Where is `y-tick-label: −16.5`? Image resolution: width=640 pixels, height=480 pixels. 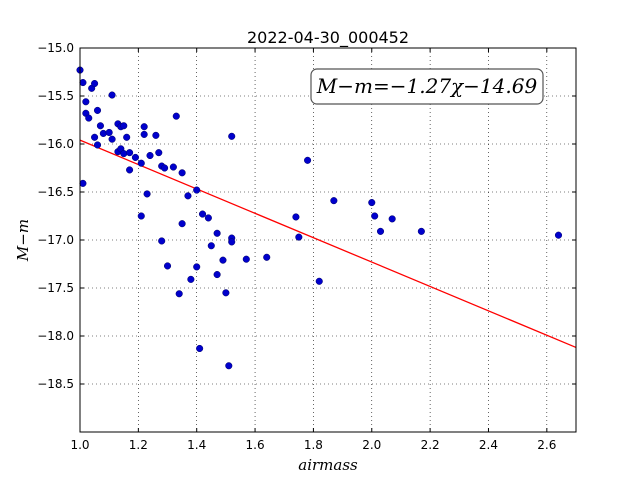 y-tick-label: −16.5 is located at coordinates (55, 192).